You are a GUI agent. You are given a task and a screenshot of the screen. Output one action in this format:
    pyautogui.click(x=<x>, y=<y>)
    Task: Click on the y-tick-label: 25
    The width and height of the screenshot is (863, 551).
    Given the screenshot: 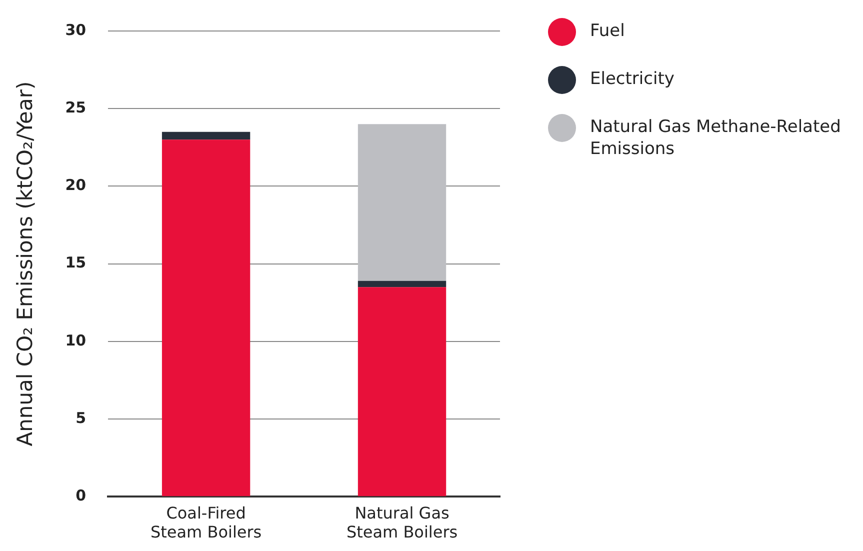 What is the action you would take?
    pyautogui.click(x=75, y=107)
    